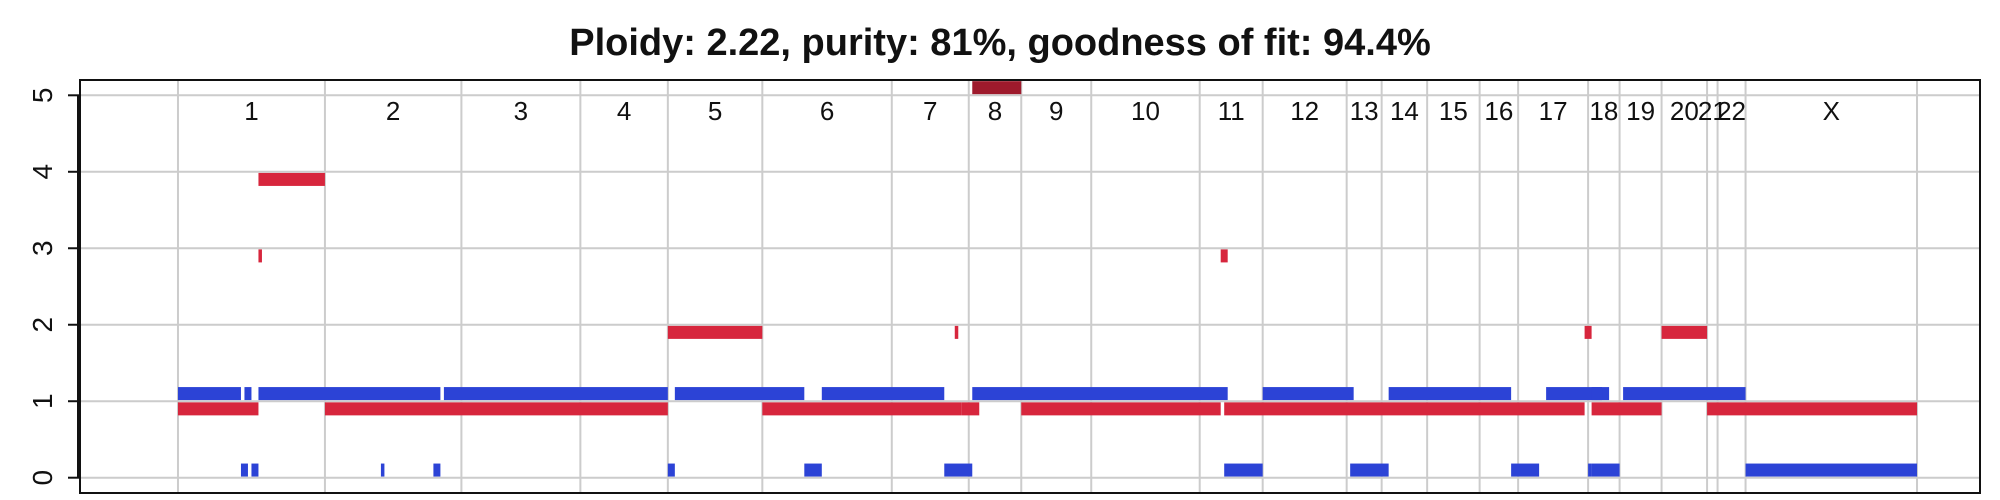  I want to click on chromosome-label-1: 1, so click(251, 111).